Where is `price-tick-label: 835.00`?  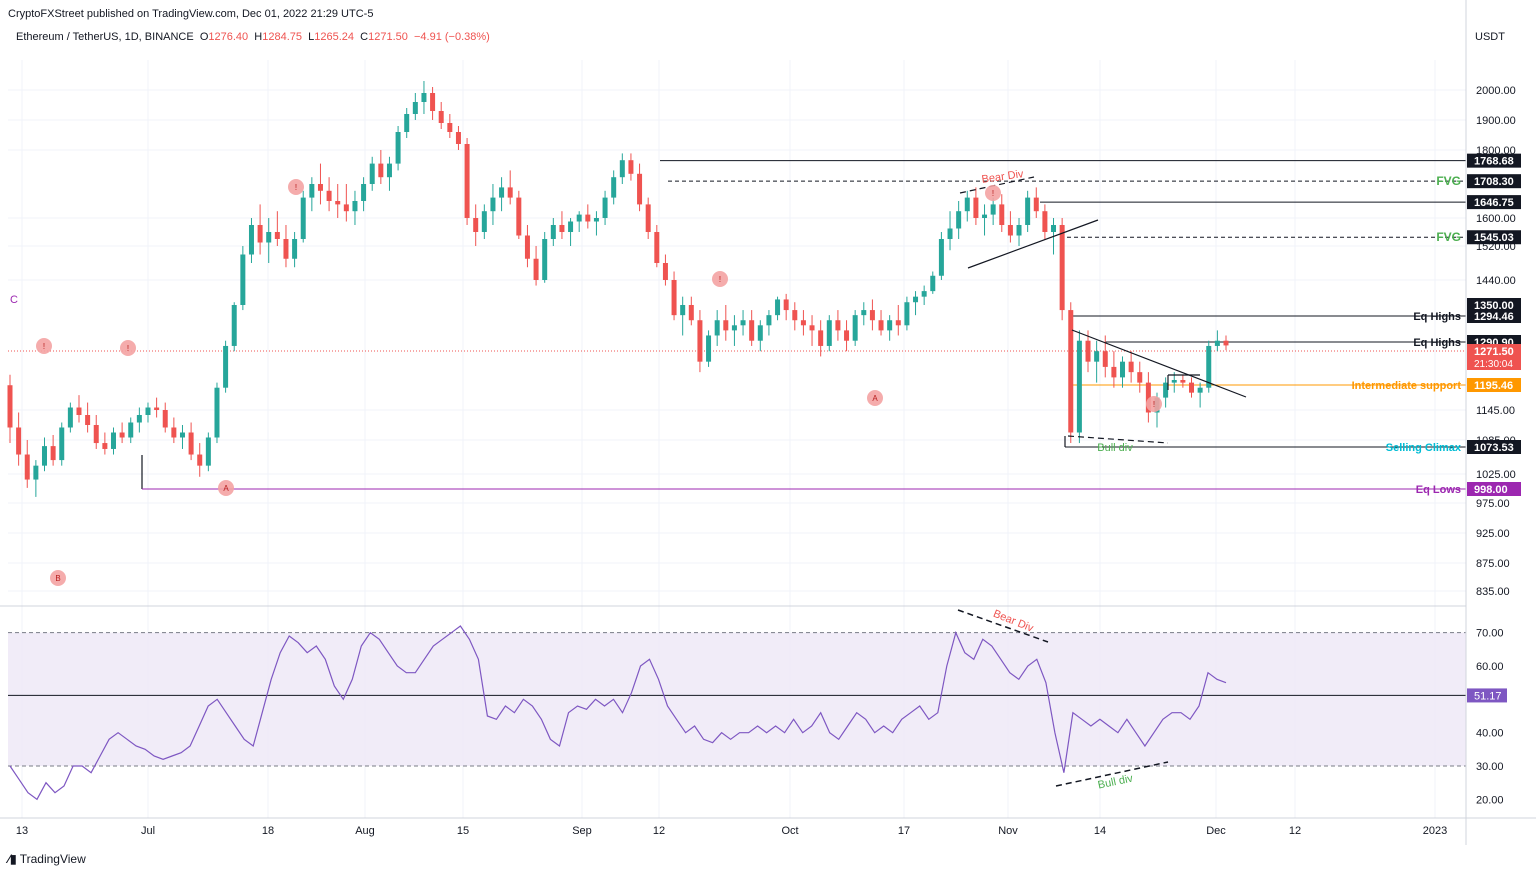
price-tick-label: 835.00 is located at coordinates (1493, 592).